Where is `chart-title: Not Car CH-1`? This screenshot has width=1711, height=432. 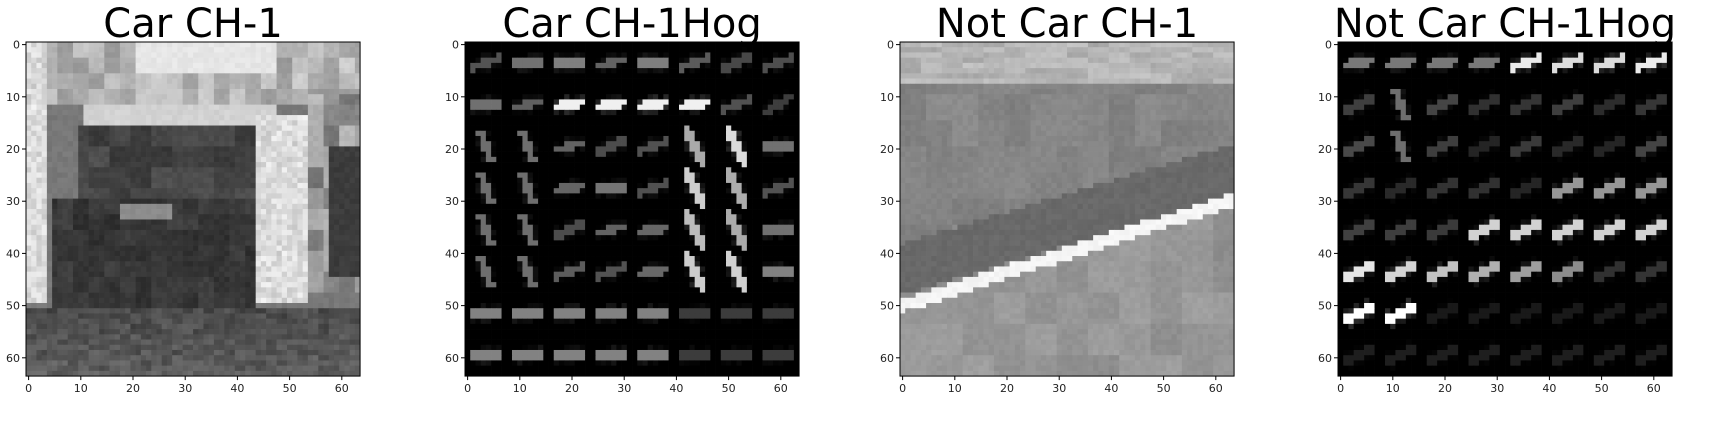
chart-title: Not Car CH-1 is located at coordinates (1067, 24).